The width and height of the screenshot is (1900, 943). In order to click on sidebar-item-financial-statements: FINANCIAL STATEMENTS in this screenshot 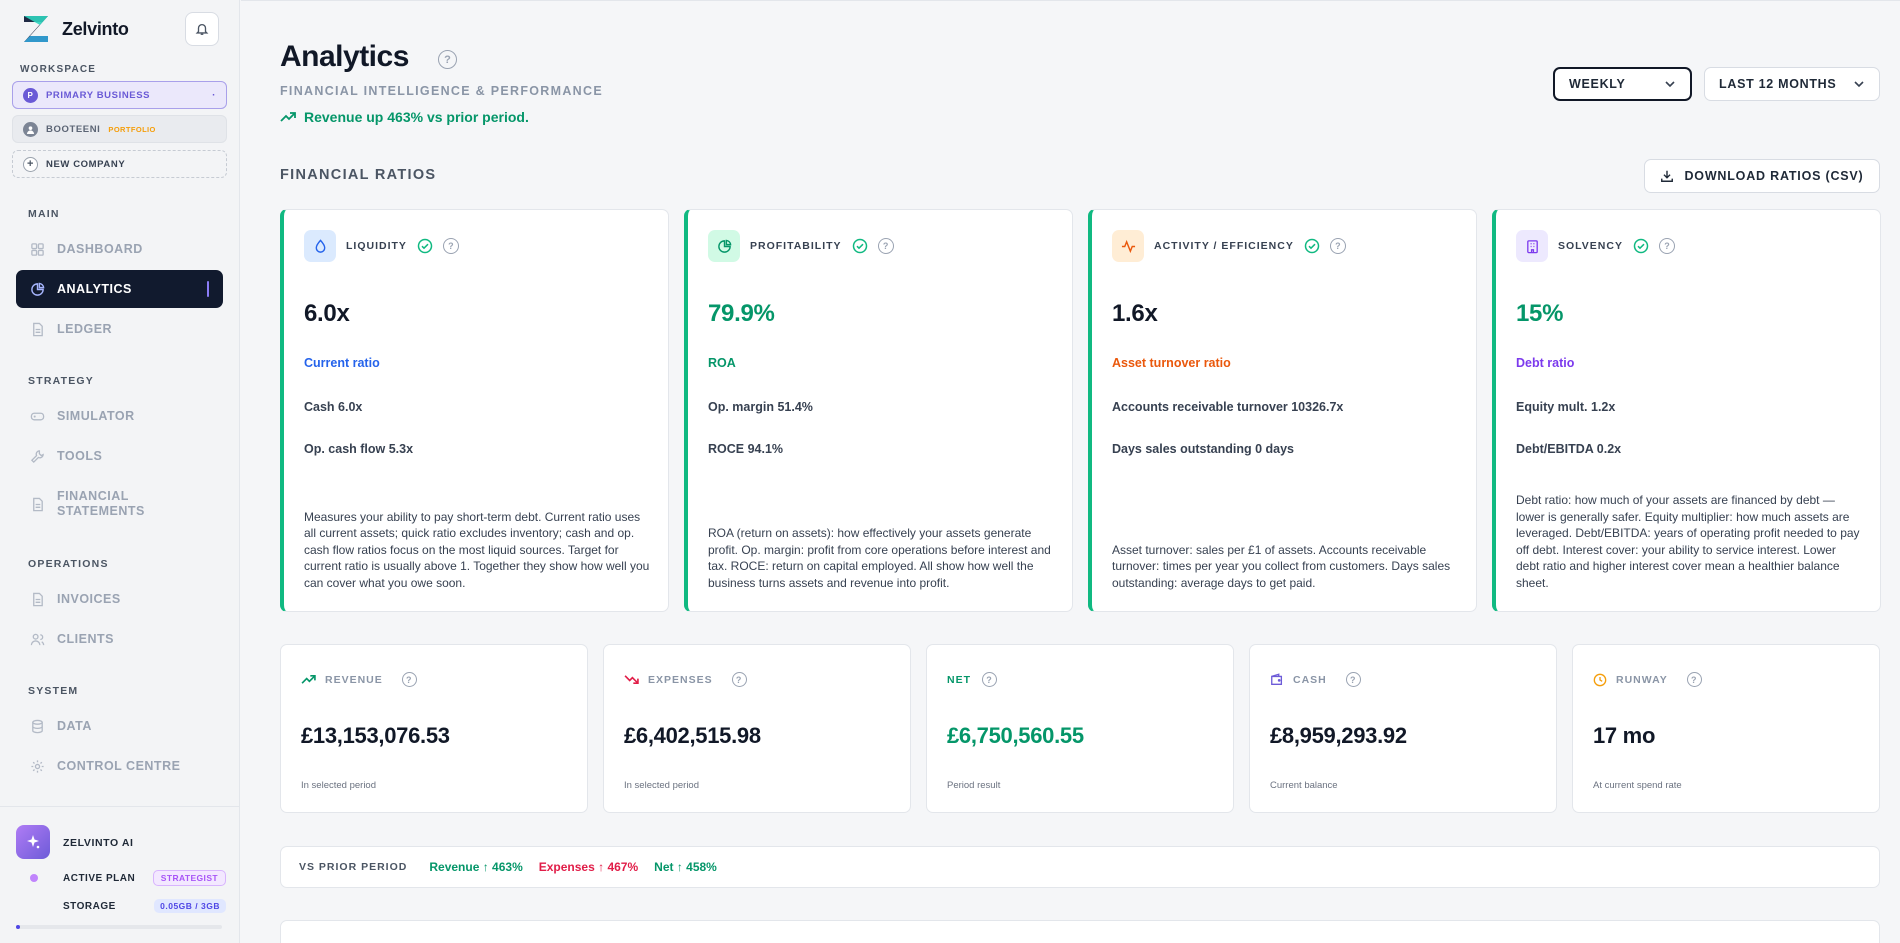, I will do `click(119, 504)`.